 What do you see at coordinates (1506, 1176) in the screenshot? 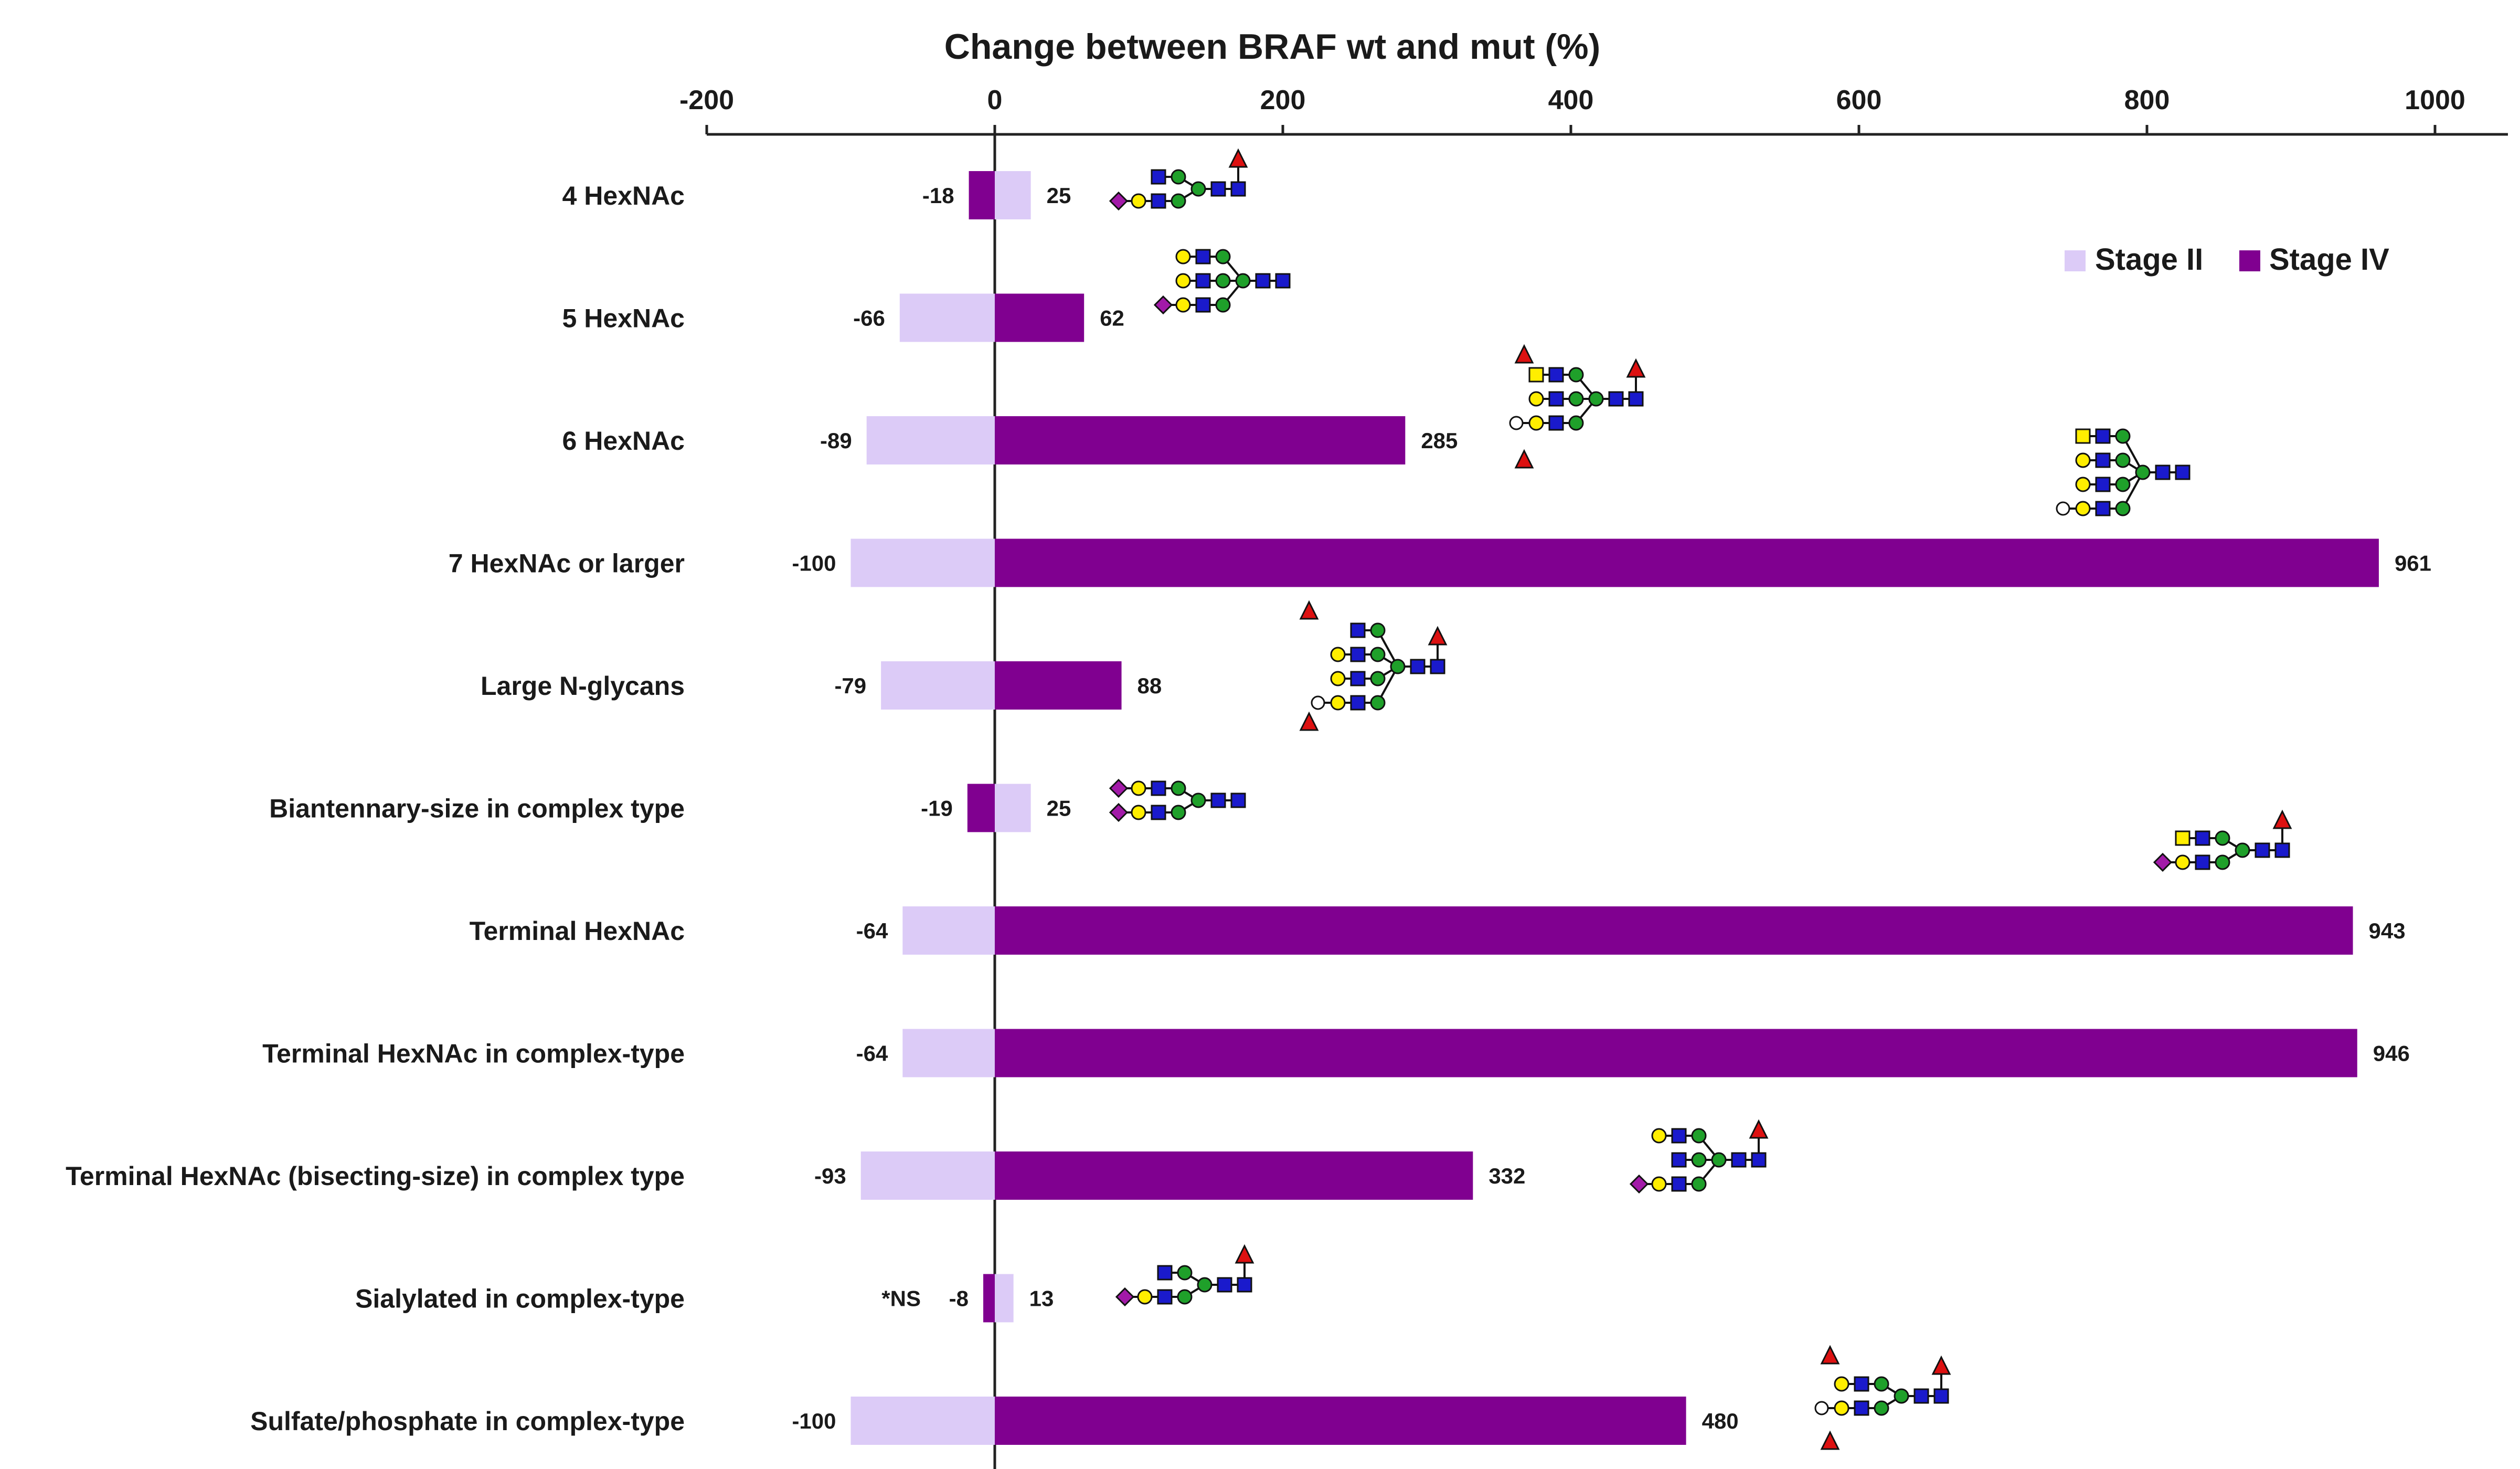
I see `data-label: 332` at bounding box center [1506, 1176].